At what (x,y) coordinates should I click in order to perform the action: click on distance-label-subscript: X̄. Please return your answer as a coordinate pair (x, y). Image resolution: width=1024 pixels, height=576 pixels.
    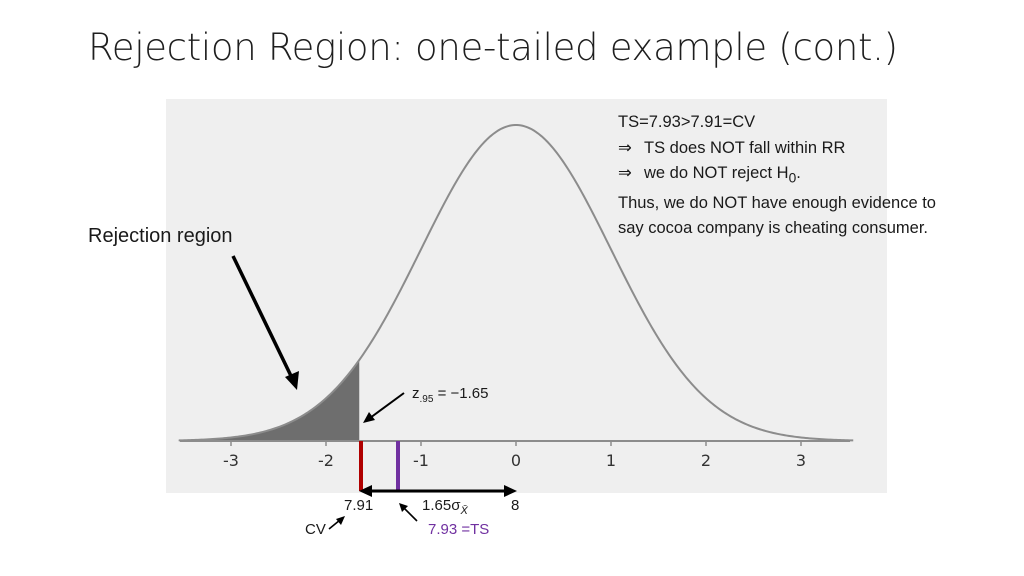
    Looking at the image, I should click on (464, 511).